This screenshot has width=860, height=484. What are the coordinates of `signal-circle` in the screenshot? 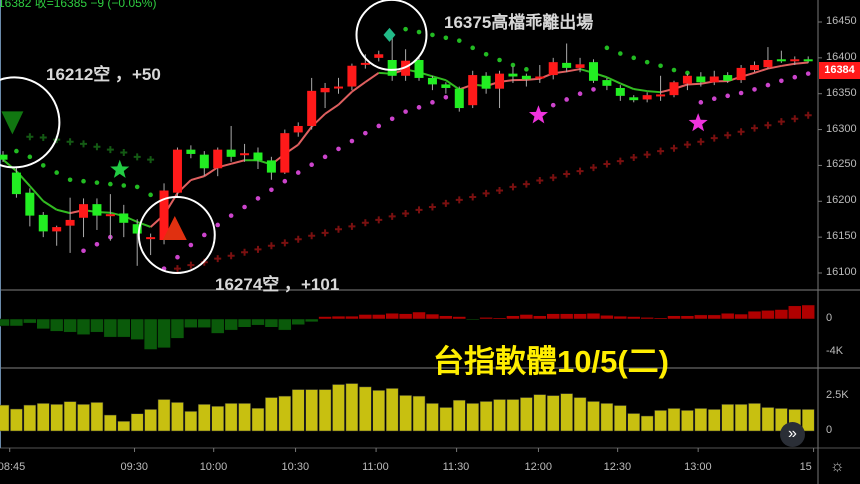 It's located at (391, 35).